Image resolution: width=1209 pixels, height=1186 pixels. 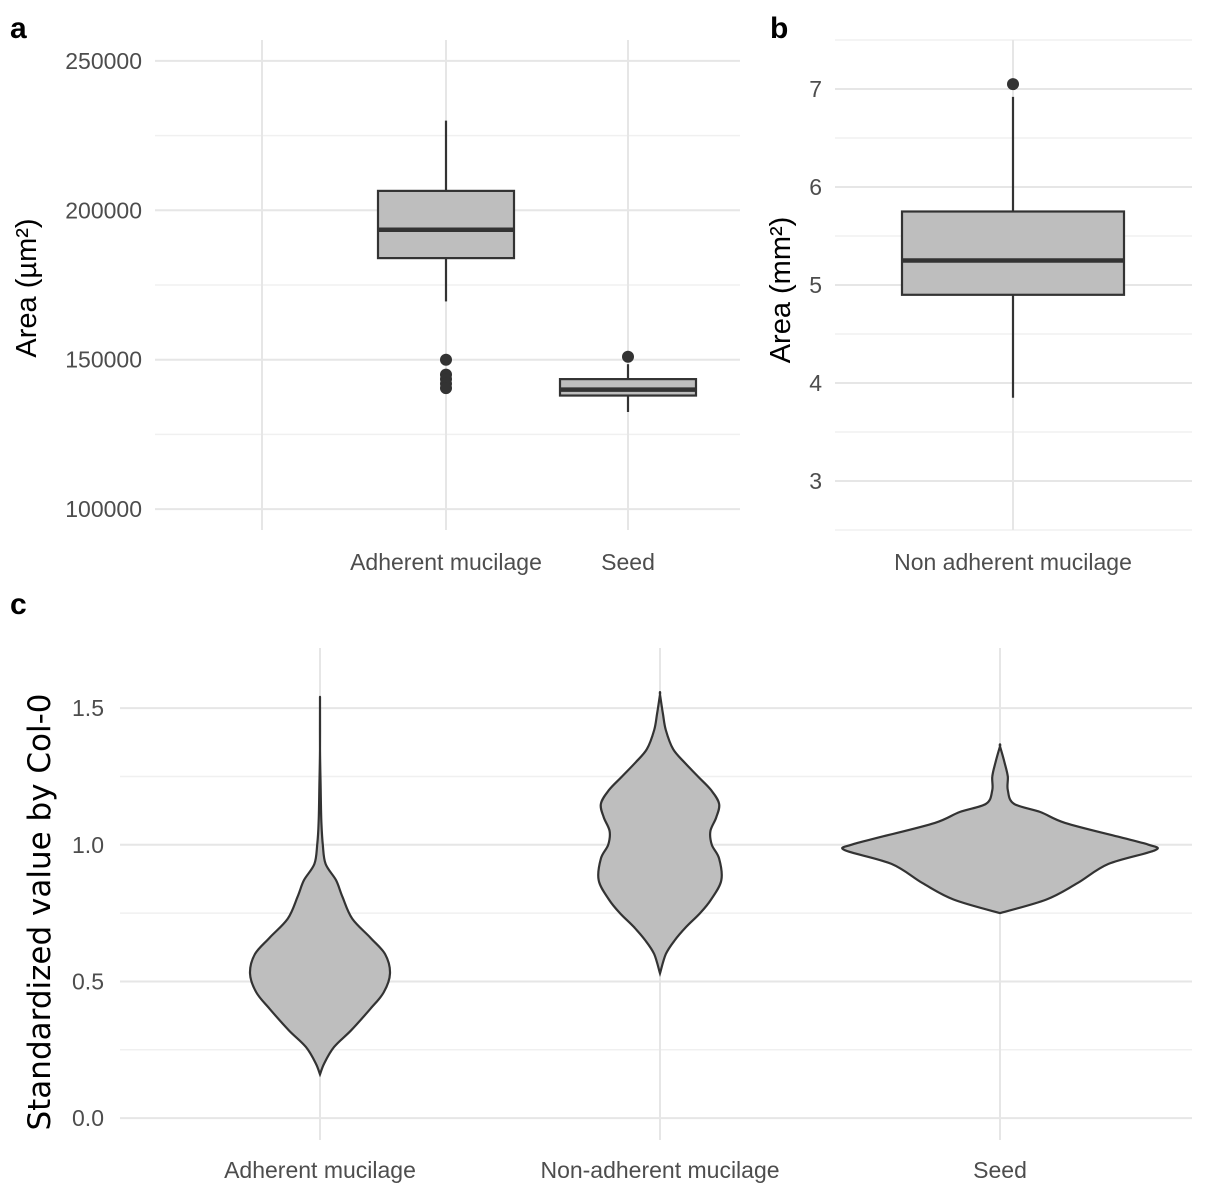 I want to click on panel-b-x-ticks: Non adherent mucilage, so click(x=1013, y=562).